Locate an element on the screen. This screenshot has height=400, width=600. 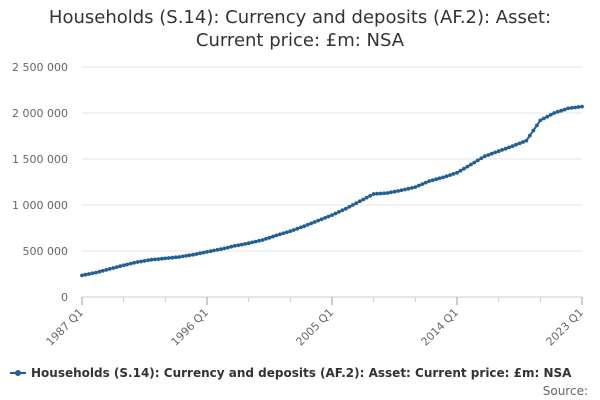
x-tick-label: 2023 Q1 is located at coordinates (565, 327).